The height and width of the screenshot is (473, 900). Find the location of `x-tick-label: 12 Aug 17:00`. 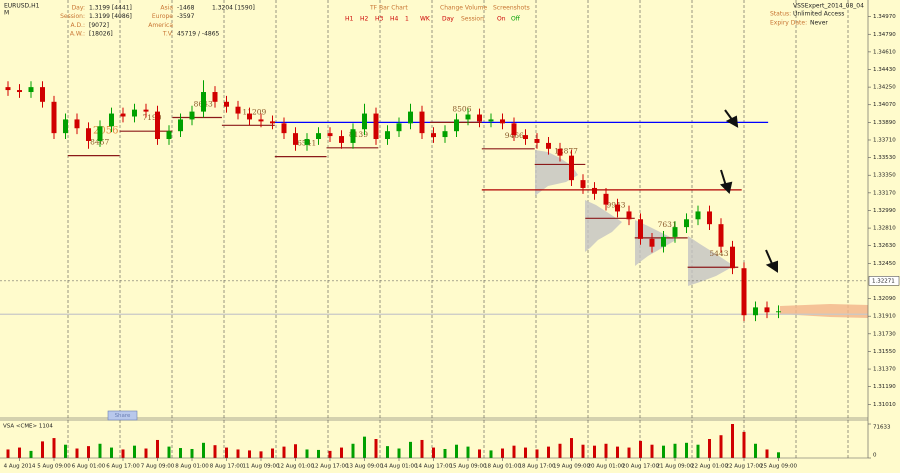

x-tick-label: 12 Aug 17:00 is located at coordinates (330, 467).